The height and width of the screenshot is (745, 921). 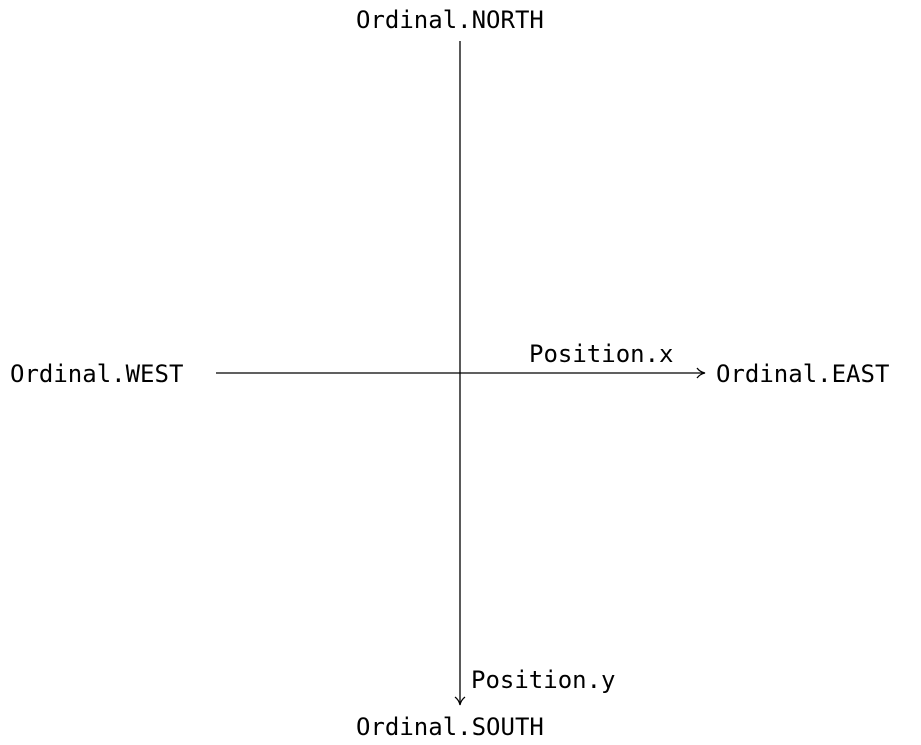 I want to click on ordinal-north-label: Ordinal.NORTH, so click(x=450, y=20).